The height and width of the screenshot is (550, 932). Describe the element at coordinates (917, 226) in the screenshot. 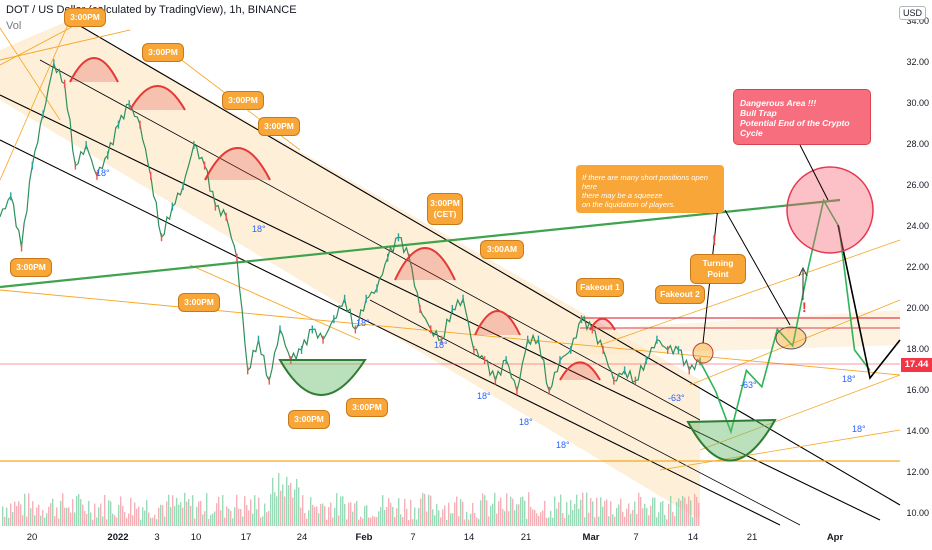

I see `price-tick-label: 24.00` at that location.